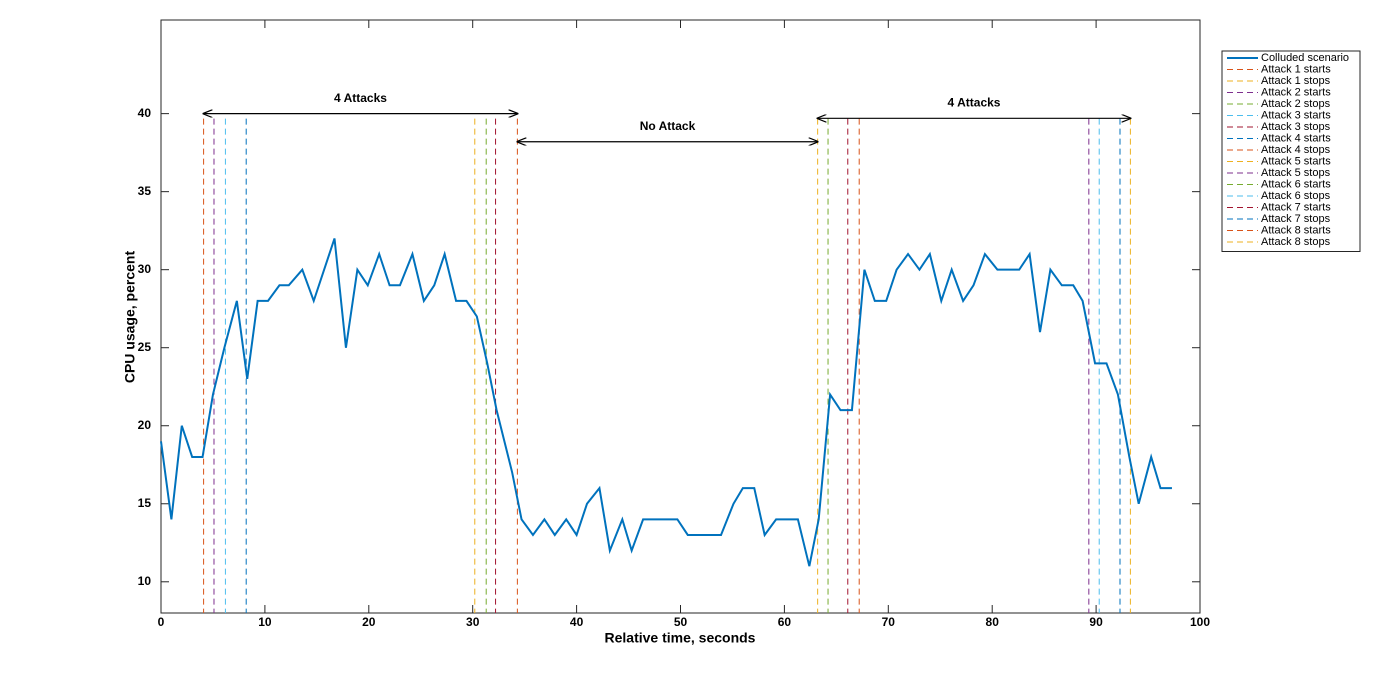 Image resolution: width=1386 pixels, height=689 pixels. What do you see at coordinates (1305, 58) in the screenshot?
I see `legend-label: Colluded scenario` at bounding box center [1305, 58].